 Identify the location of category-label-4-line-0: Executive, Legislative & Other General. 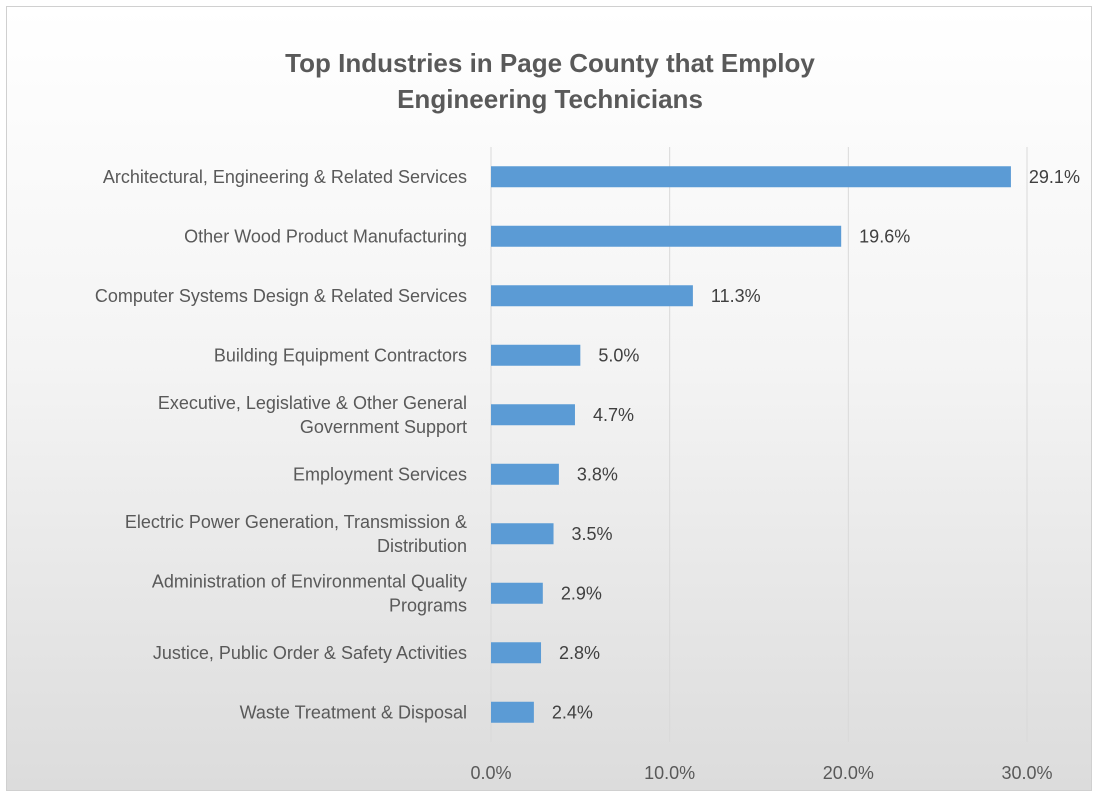
(312, 403).